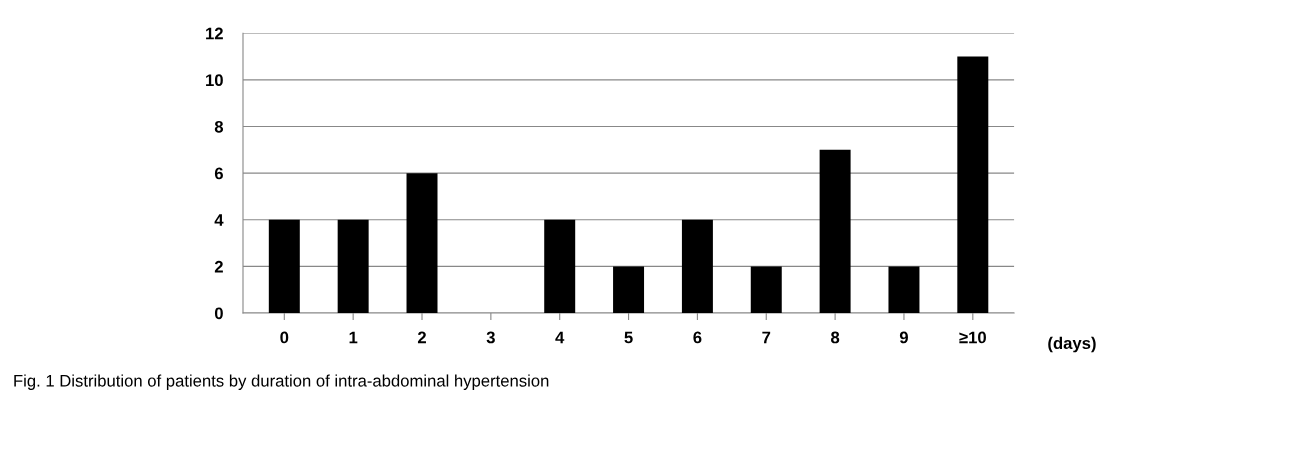 This screenshot has width=1296, height=455. What do you see at coordinates (218, 313) in the screenshot?
I see `y-tick-label: 0` at bounding box center [218, 313].